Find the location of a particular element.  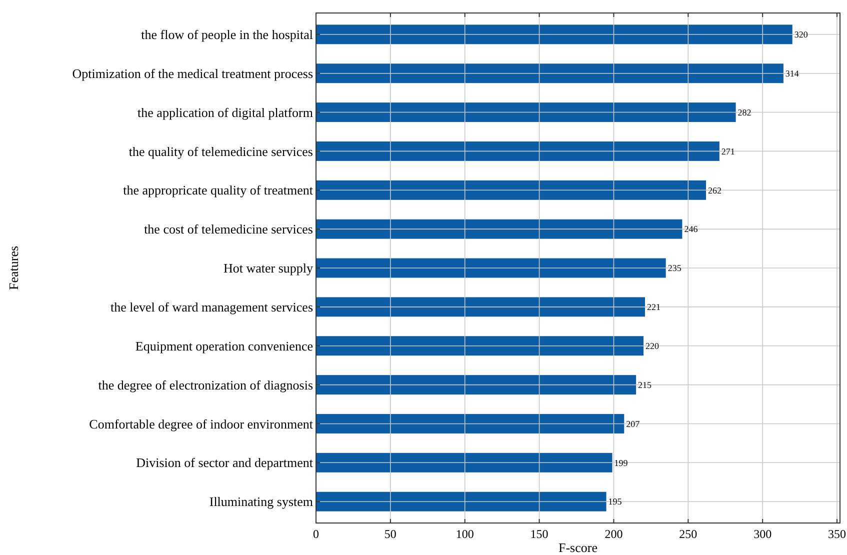

x-axis-title: F-score is located at coordinates (578, 547).